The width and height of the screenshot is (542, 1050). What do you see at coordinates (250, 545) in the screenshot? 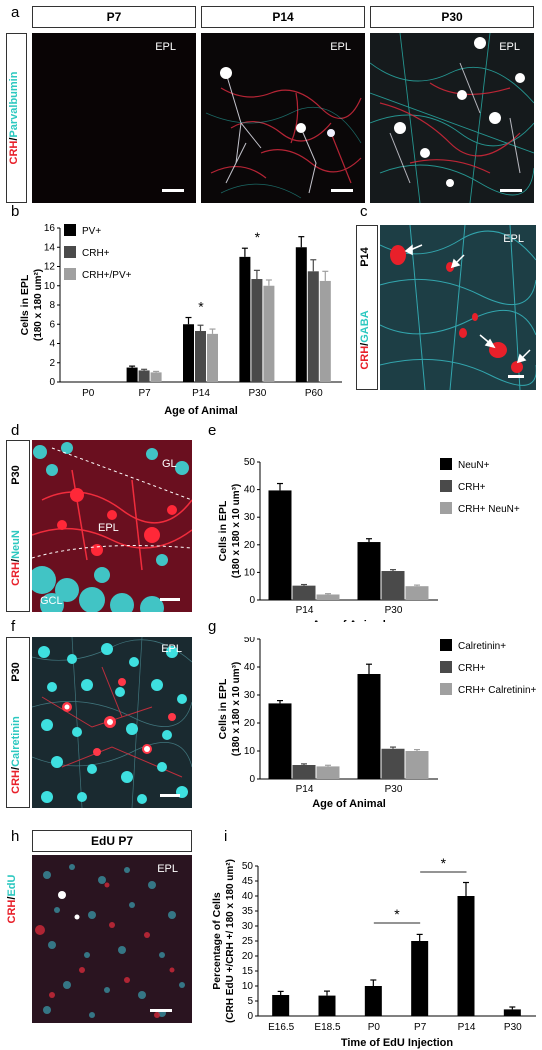
I see `y-tick-label: 20` at bounding box center [250, 545].